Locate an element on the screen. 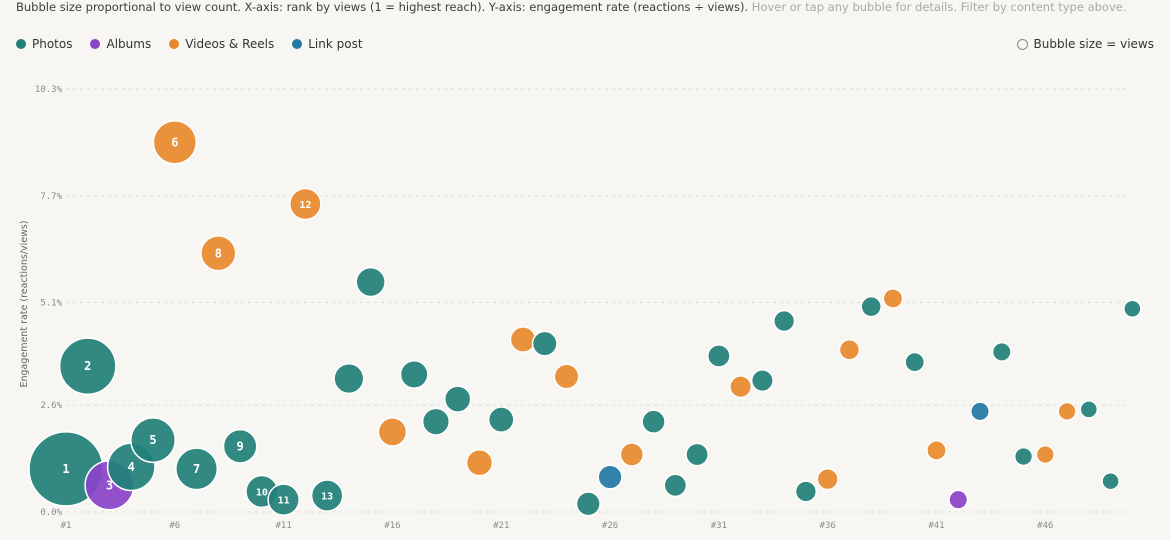 The image size is (1170, 540). bubble-rank-label: 1 is located at coordinates (65, 469).